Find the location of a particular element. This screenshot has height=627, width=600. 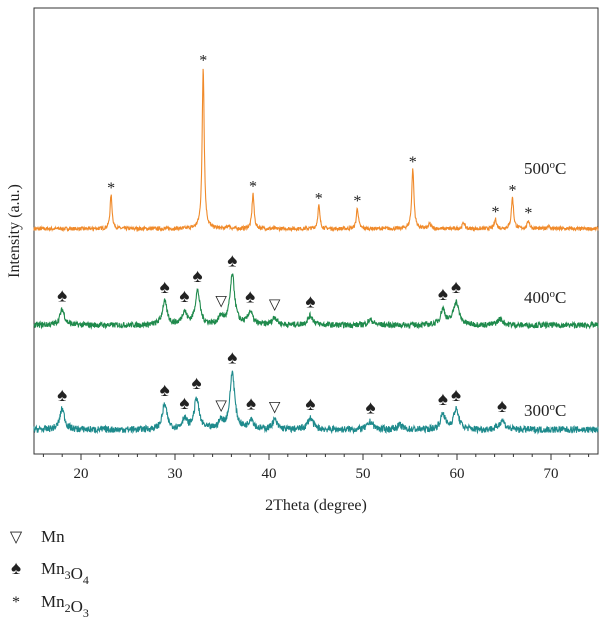

series-labels: 500oC 400oC 300oC is located at coordinates (545, 289).